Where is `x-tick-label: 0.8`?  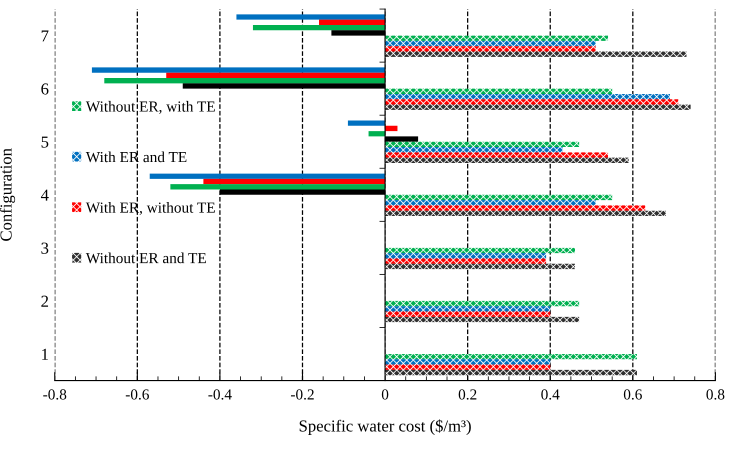
x-tick-label: 0.8 is located at coordinates (715, 394).